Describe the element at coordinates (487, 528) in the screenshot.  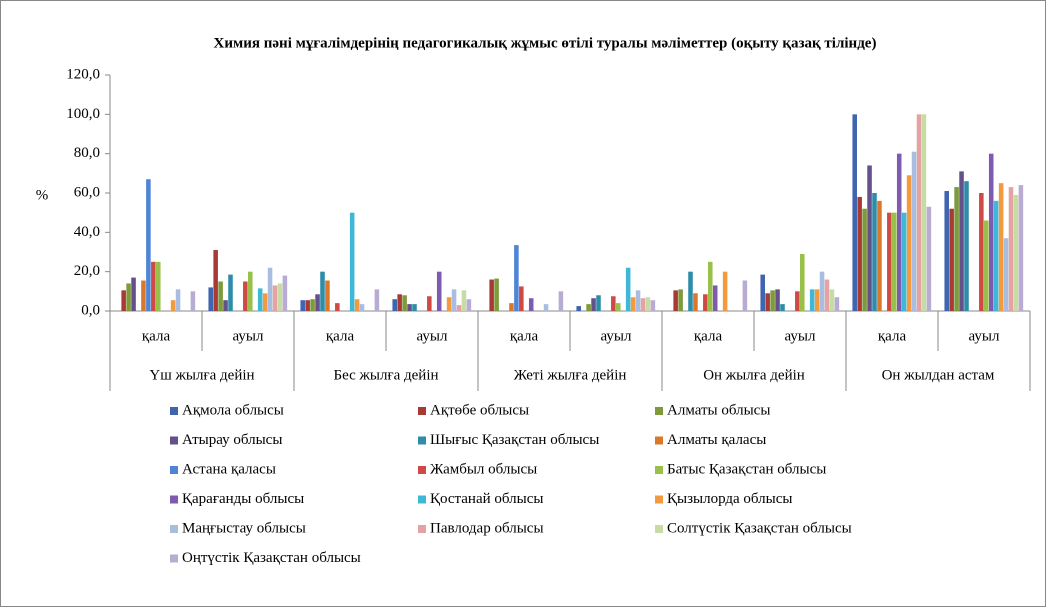
I see `legend-label: Павлодар облысы` at that location.